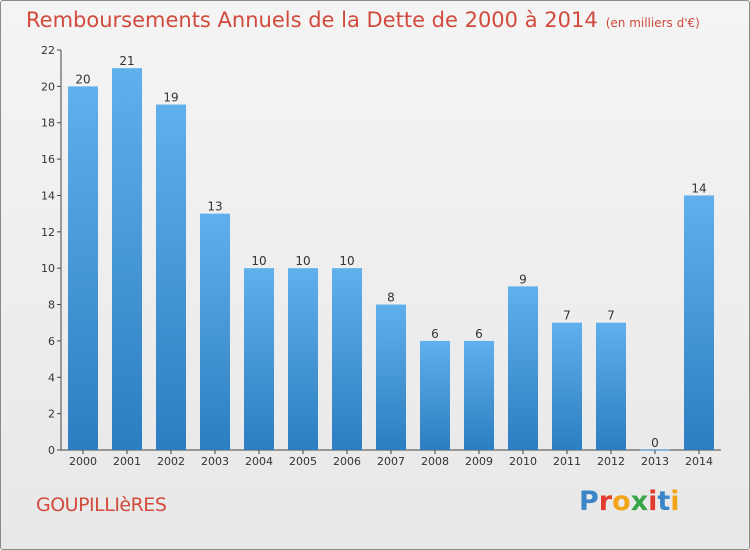 The width and height of the screenshot is (750, 550). Describe the element at coordinates (567, 461) in the screenshot. I see `x-tick-label: 2011` at that location.